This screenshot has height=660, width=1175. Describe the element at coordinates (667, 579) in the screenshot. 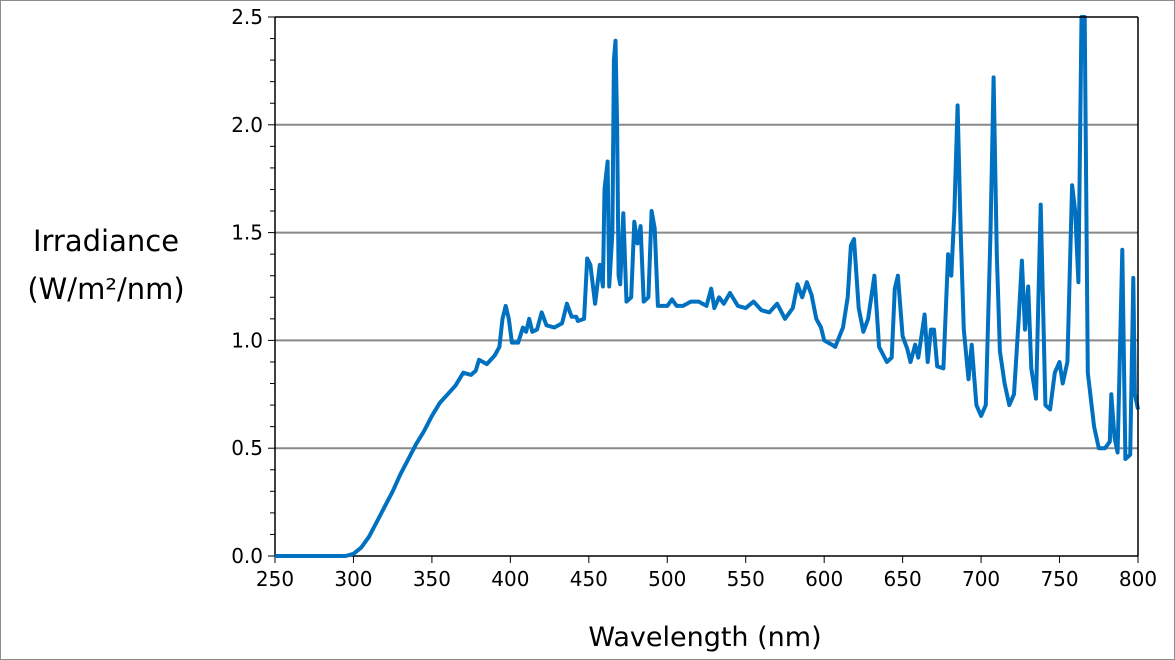

I see `x-tick-label: 500` at that location.